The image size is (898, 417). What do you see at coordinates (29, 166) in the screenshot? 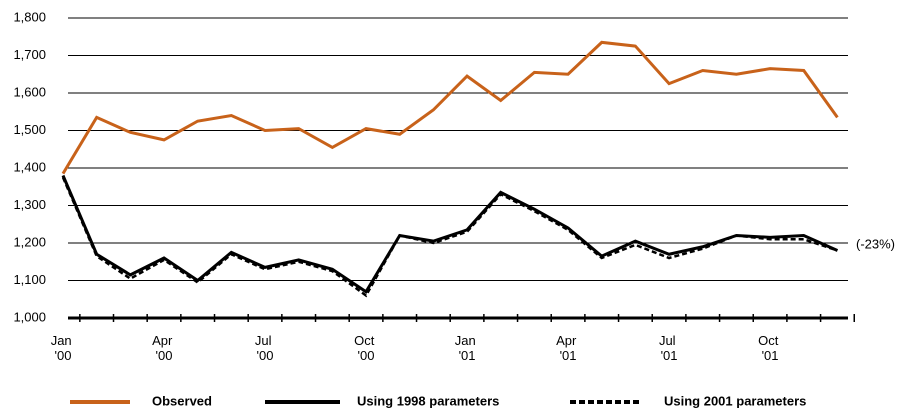
I see `y-tick-label: 1,400` at bounding box center [29, 166].